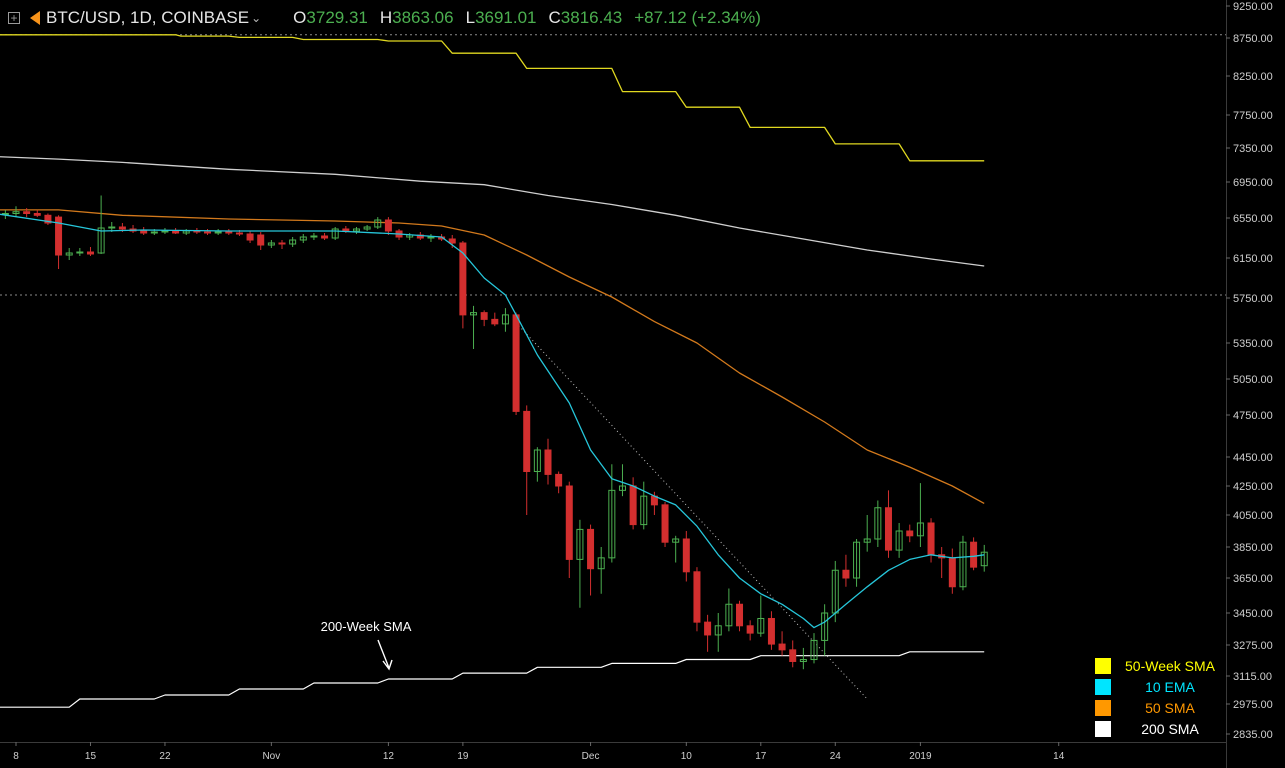  Describe the element at coordinates (470, 17) in the screenshot. I see `low-label: L` at that location.